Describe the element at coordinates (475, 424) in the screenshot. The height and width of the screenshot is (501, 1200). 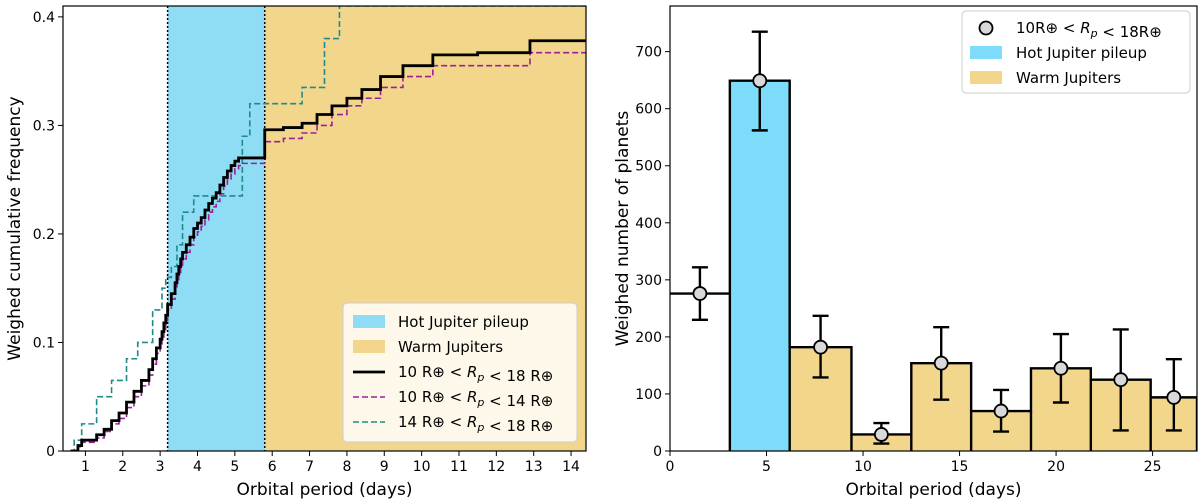
I see `legend-label: 14 R⊕ < Rp < 18 R⊕` at that location.